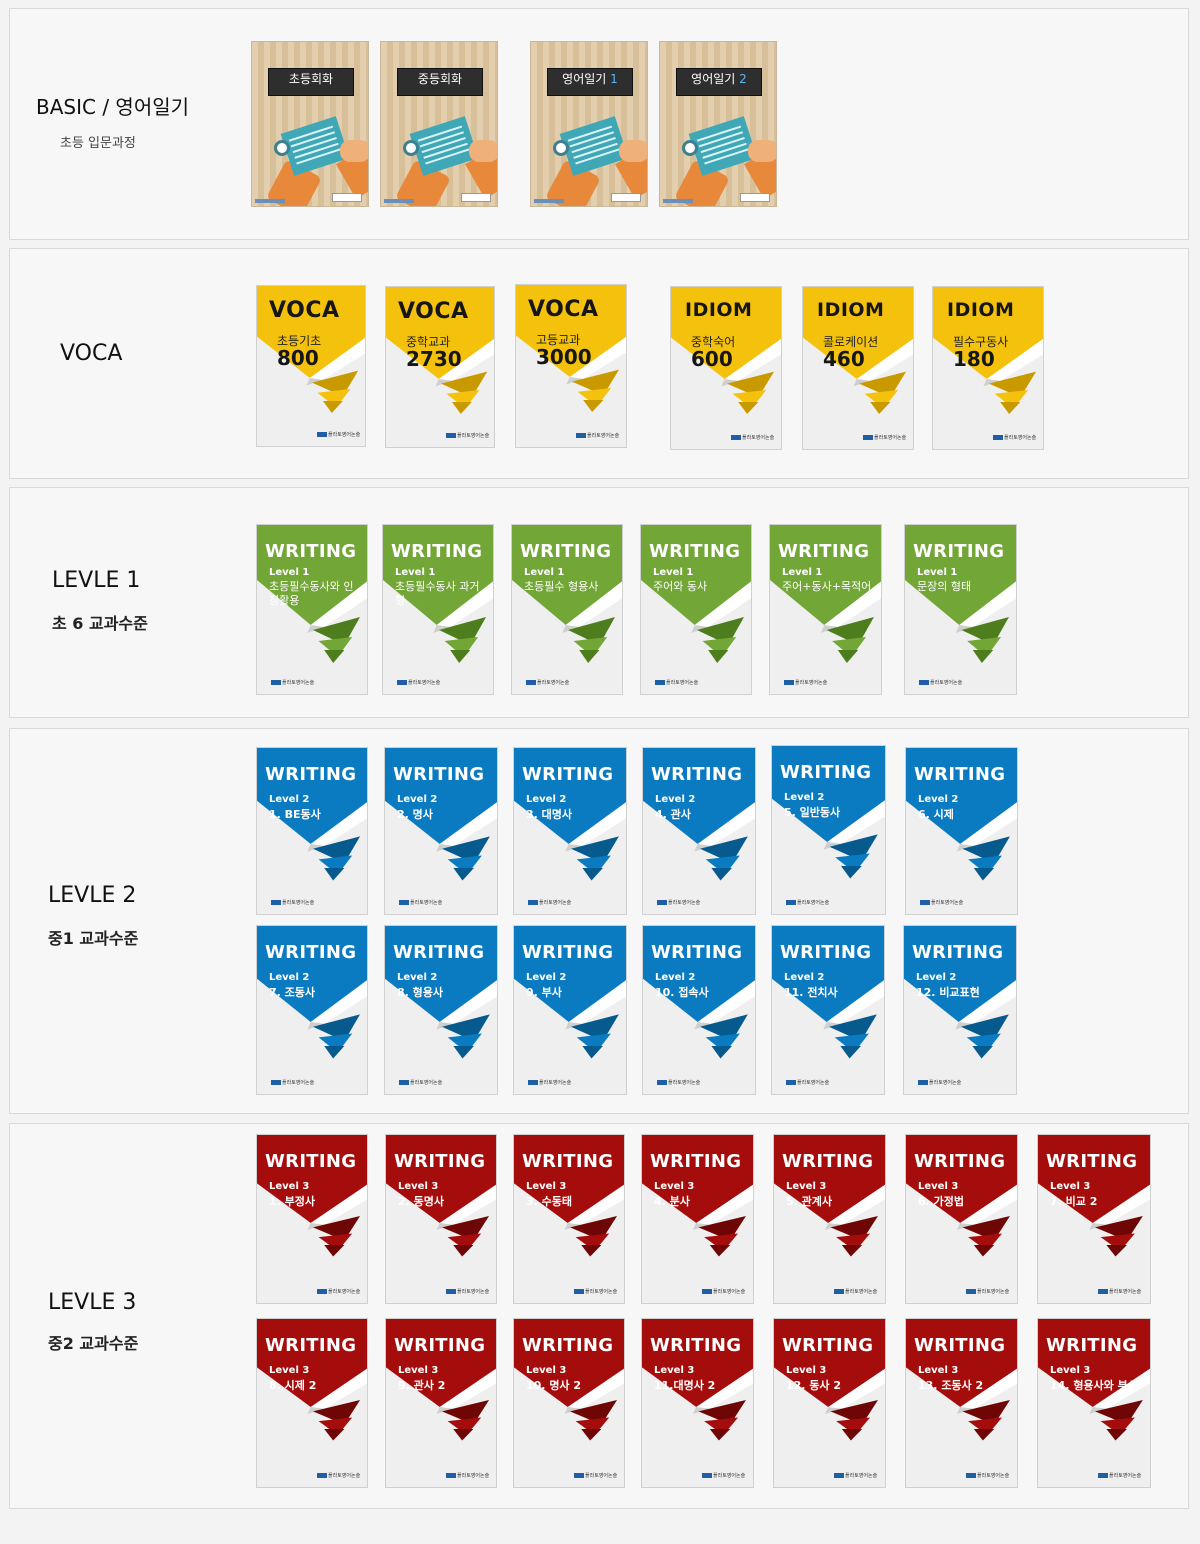  I want to click on level1-book: WRITING Level 1 문장의 형태 플라토영어논술, so click(960, 609).